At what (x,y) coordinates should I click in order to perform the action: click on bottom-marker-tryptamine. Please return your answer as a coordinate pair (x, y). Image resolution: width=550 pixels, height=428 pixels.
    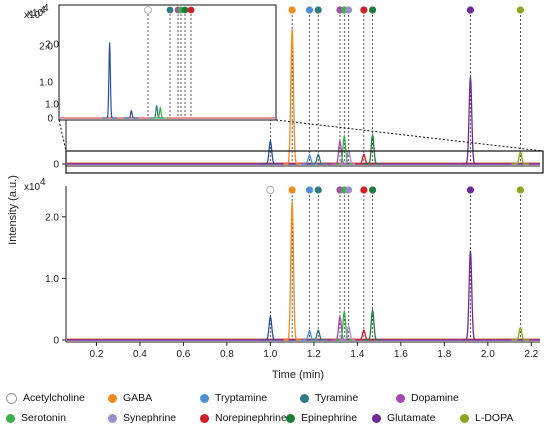
    Looking at the image, I should click on (309, 190).